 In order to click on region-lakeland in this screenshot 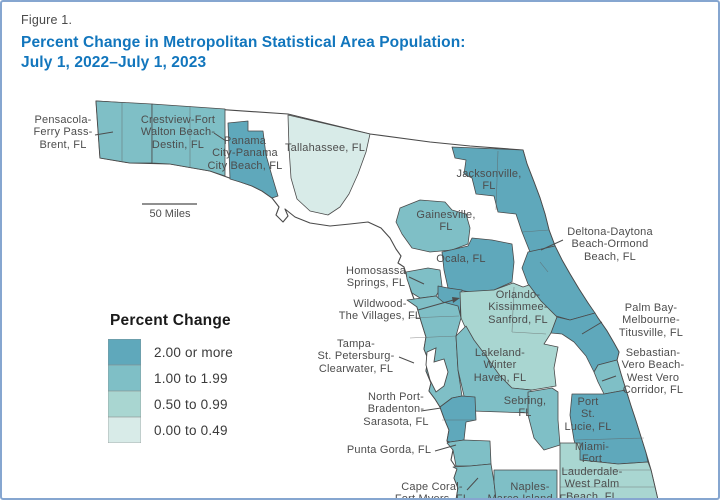, I will do `click(493, 369)`.